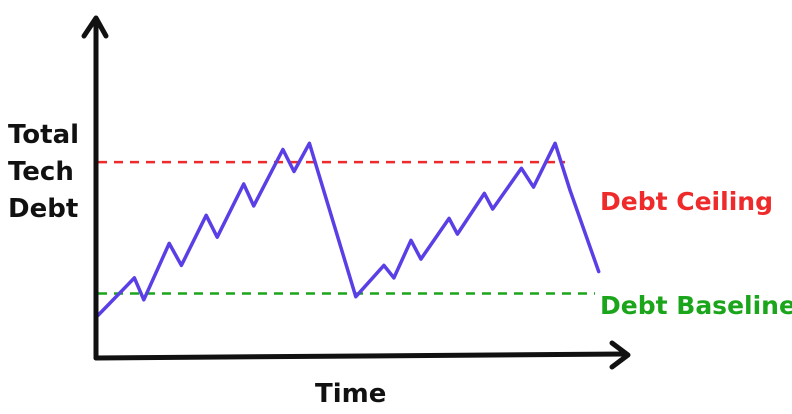 This screenshot has height=414, width=792. What do you see at coordinates (696, 305) in the screenshot?
I see `debt-baseline-label: Debt Baseline` at bounding box center [696, 305].